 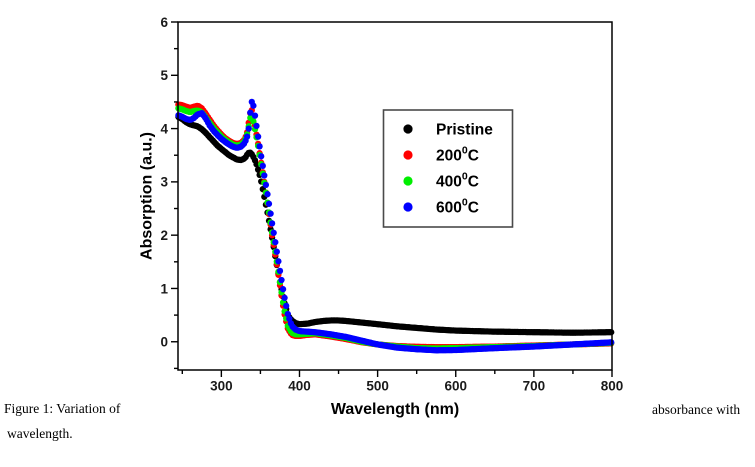 I want to click on legend-marker-Pristine, so click(x=408, y=129).